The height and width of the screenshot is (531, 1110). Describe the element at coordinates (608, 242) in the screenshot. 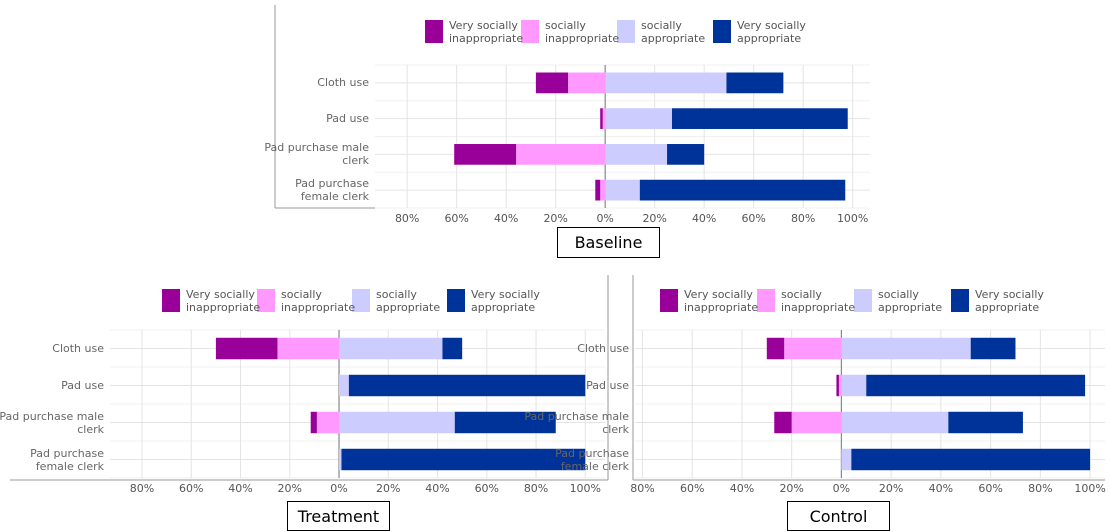

I see `panel-caption: Baseline` at that location.